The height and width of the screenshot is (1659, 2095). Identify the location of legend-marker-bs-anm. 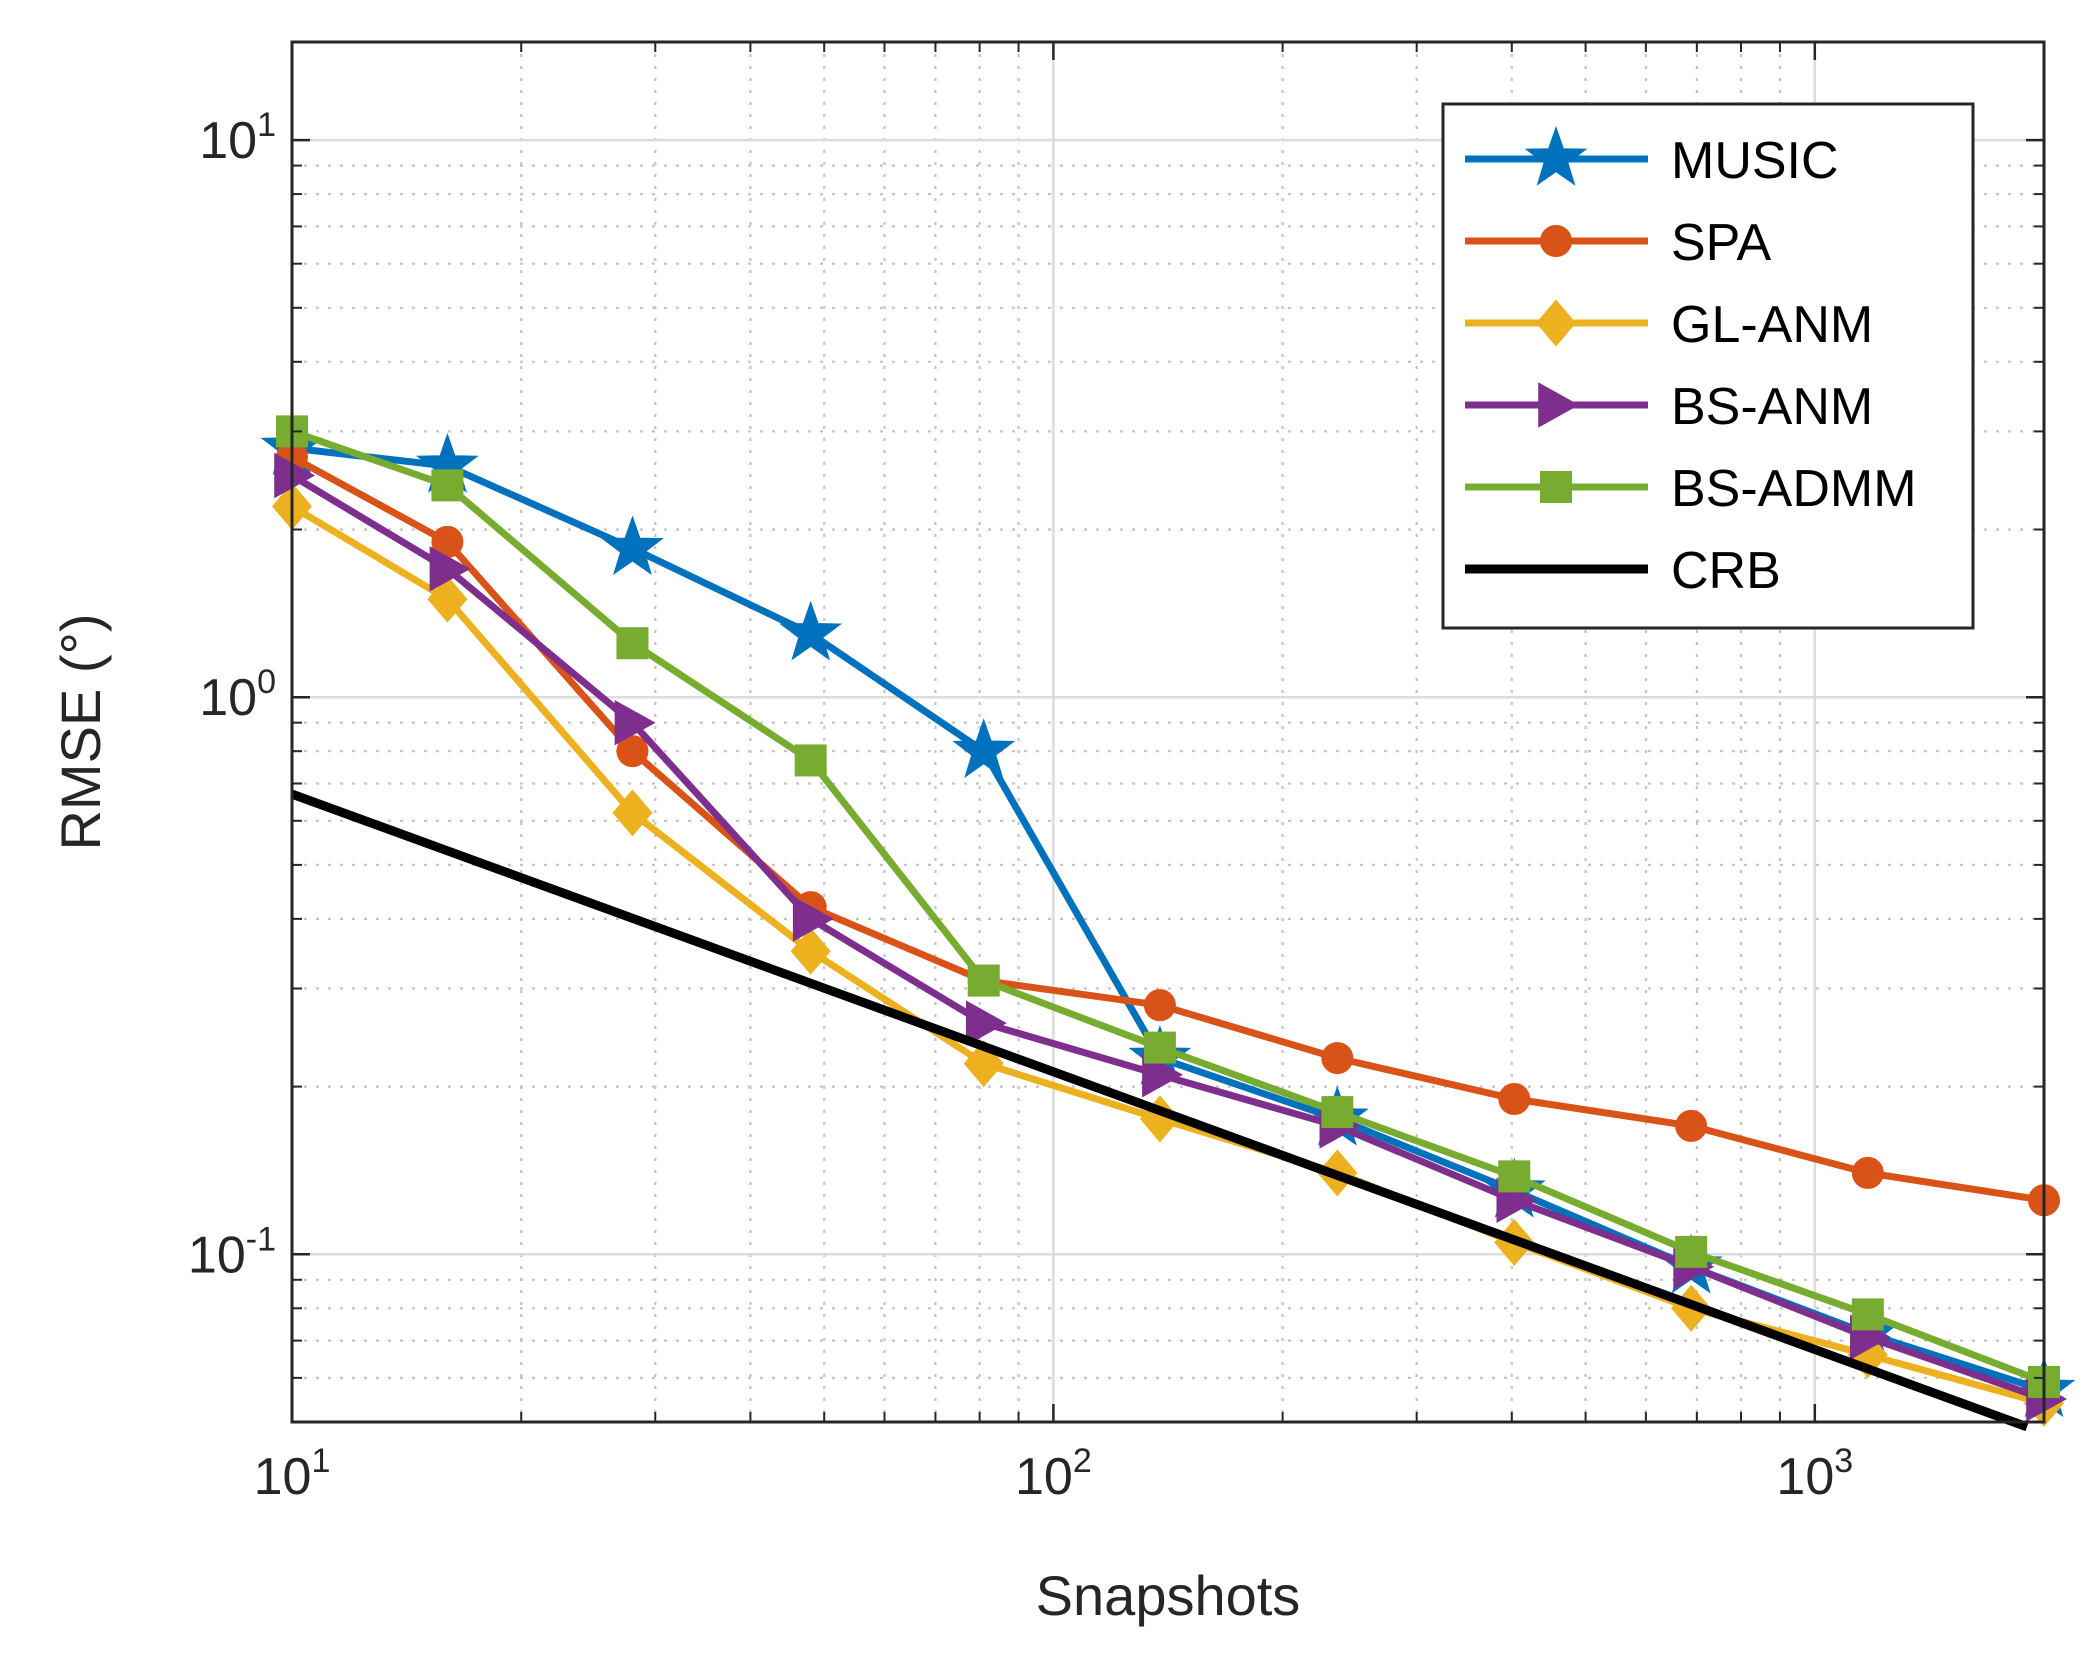
(1559, 405).